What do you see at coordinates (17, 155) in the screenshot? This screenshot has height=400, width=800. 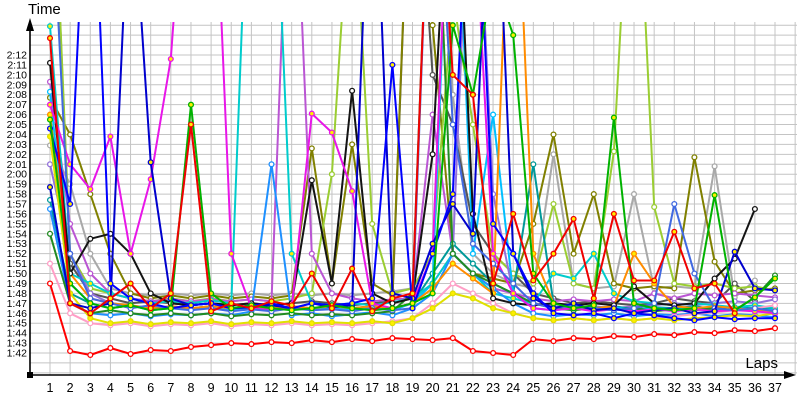 I see `y-tick-label: 2:02` at bounding box center [17, 155].